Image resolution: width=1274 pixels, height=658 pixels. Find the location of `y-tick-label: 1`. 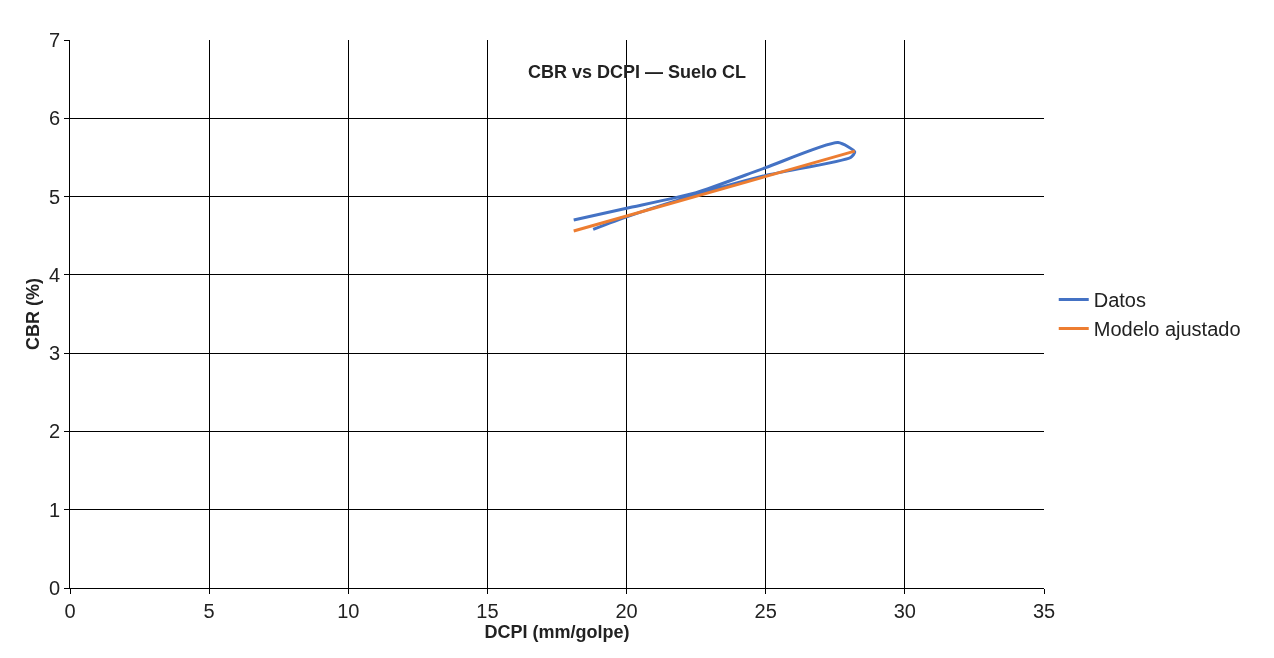

y-tick-label: 1 is located at coordinates (54, 509).